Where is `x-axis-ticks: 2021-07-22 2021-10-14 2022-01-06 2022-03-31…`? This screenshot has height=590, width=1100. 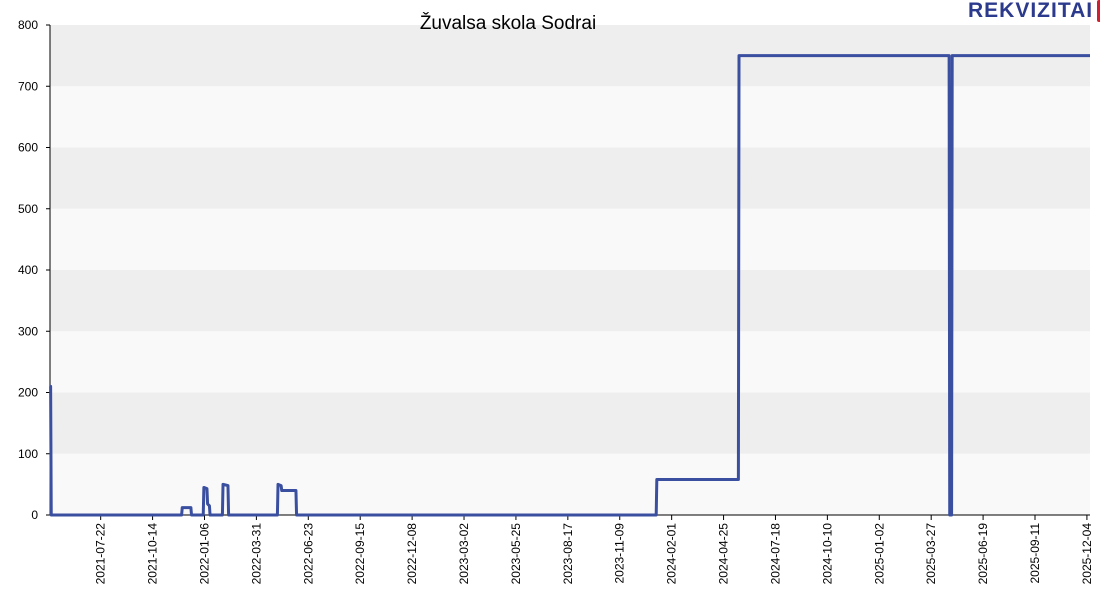
x-axis-ticks: 2021-07-22 2021-10-14 2022-01-06 2022-03-31… is located at coordinates (594, 549).